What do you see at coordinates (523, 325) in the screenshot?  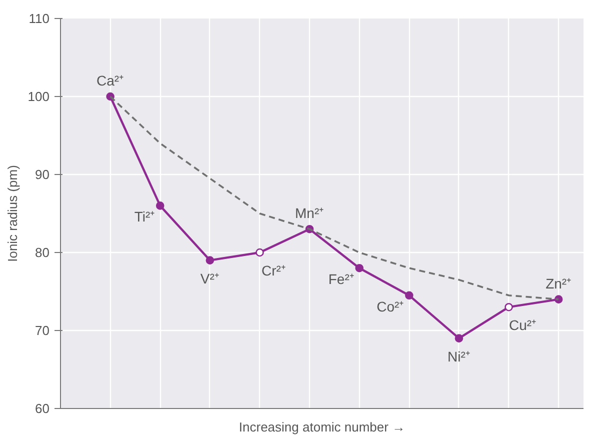 I see `annotation: Cu²⁺` at bounding box center [523, 325].